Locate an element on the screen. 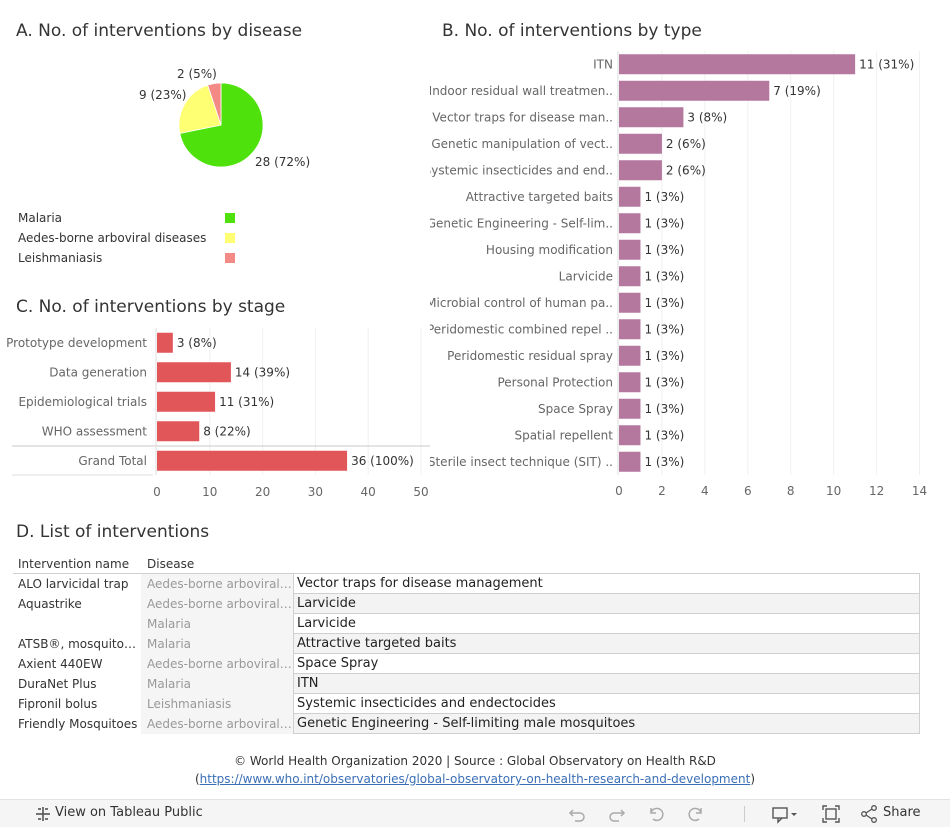  category-label: Vector traps for disease man.. is located at coordinates (522, 117).